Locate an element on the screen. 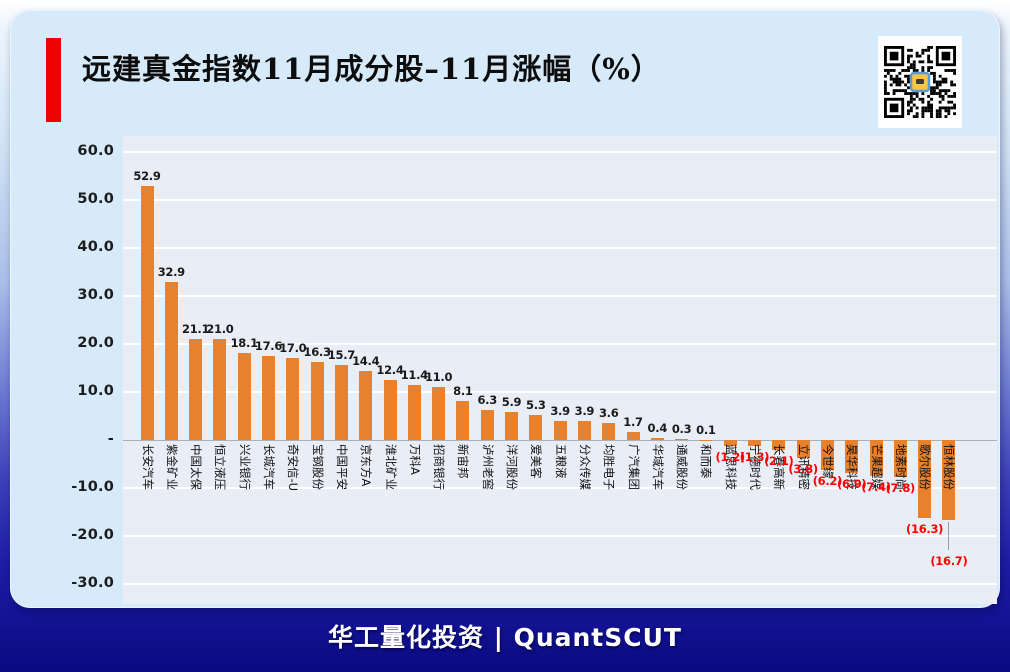 This screenshot has width=1010, height=672. category-label: 招商银行 is located at coordinates (439, 467).